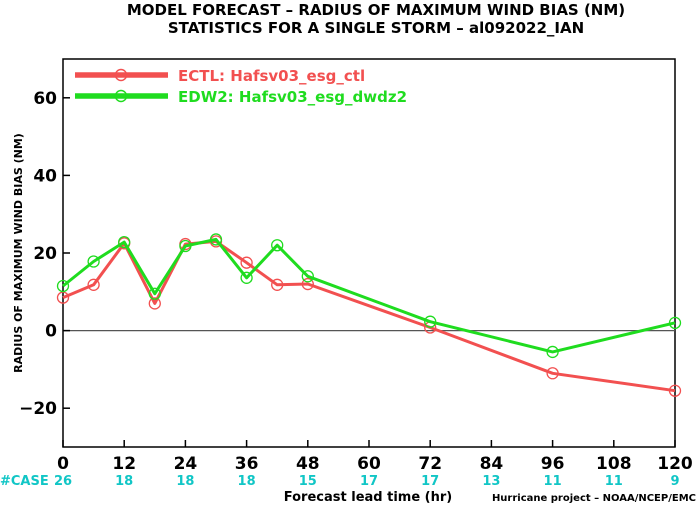  I want to click on x-tick-label: 84, so click(492, 464).